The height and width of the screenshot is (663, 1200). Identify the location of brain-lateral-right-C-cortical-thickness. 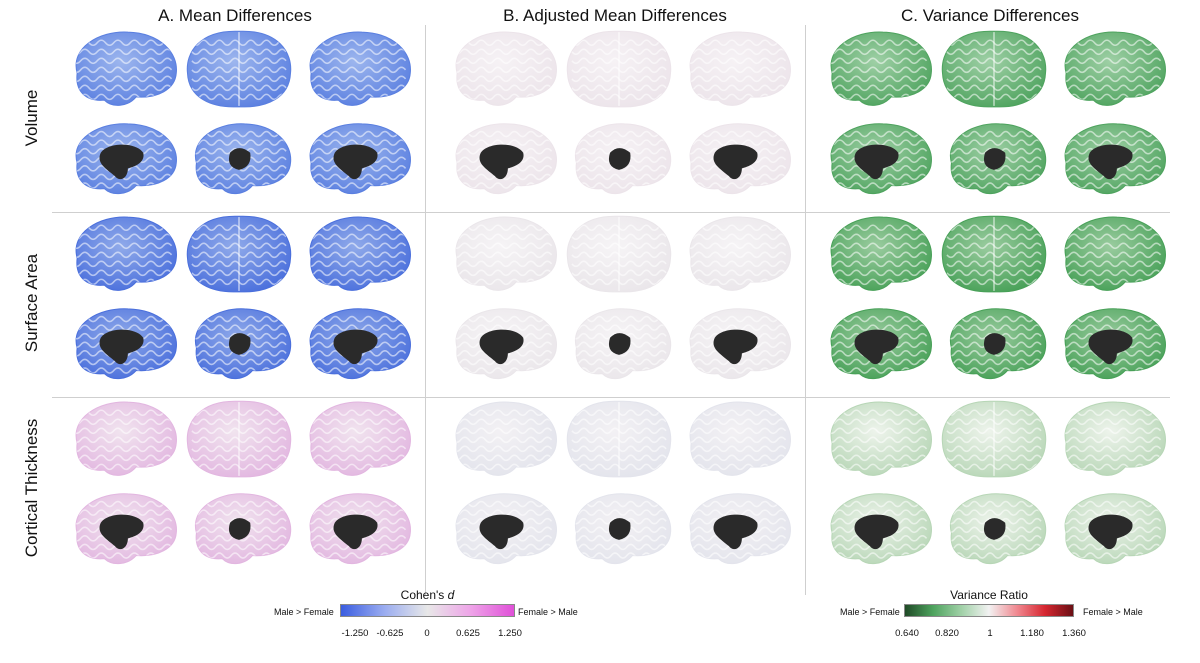
(1115, 438).